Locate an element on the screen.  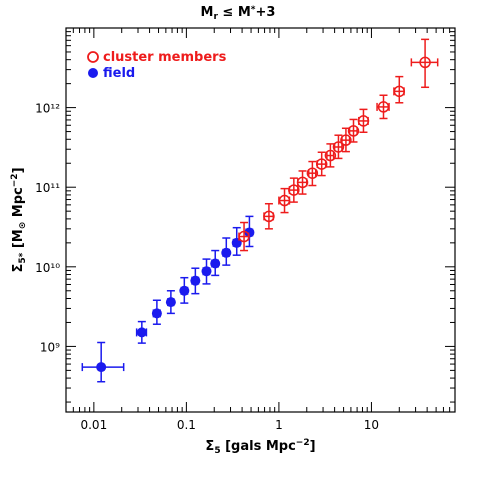
legend: cluster members field is located at coordinates (157, 65).